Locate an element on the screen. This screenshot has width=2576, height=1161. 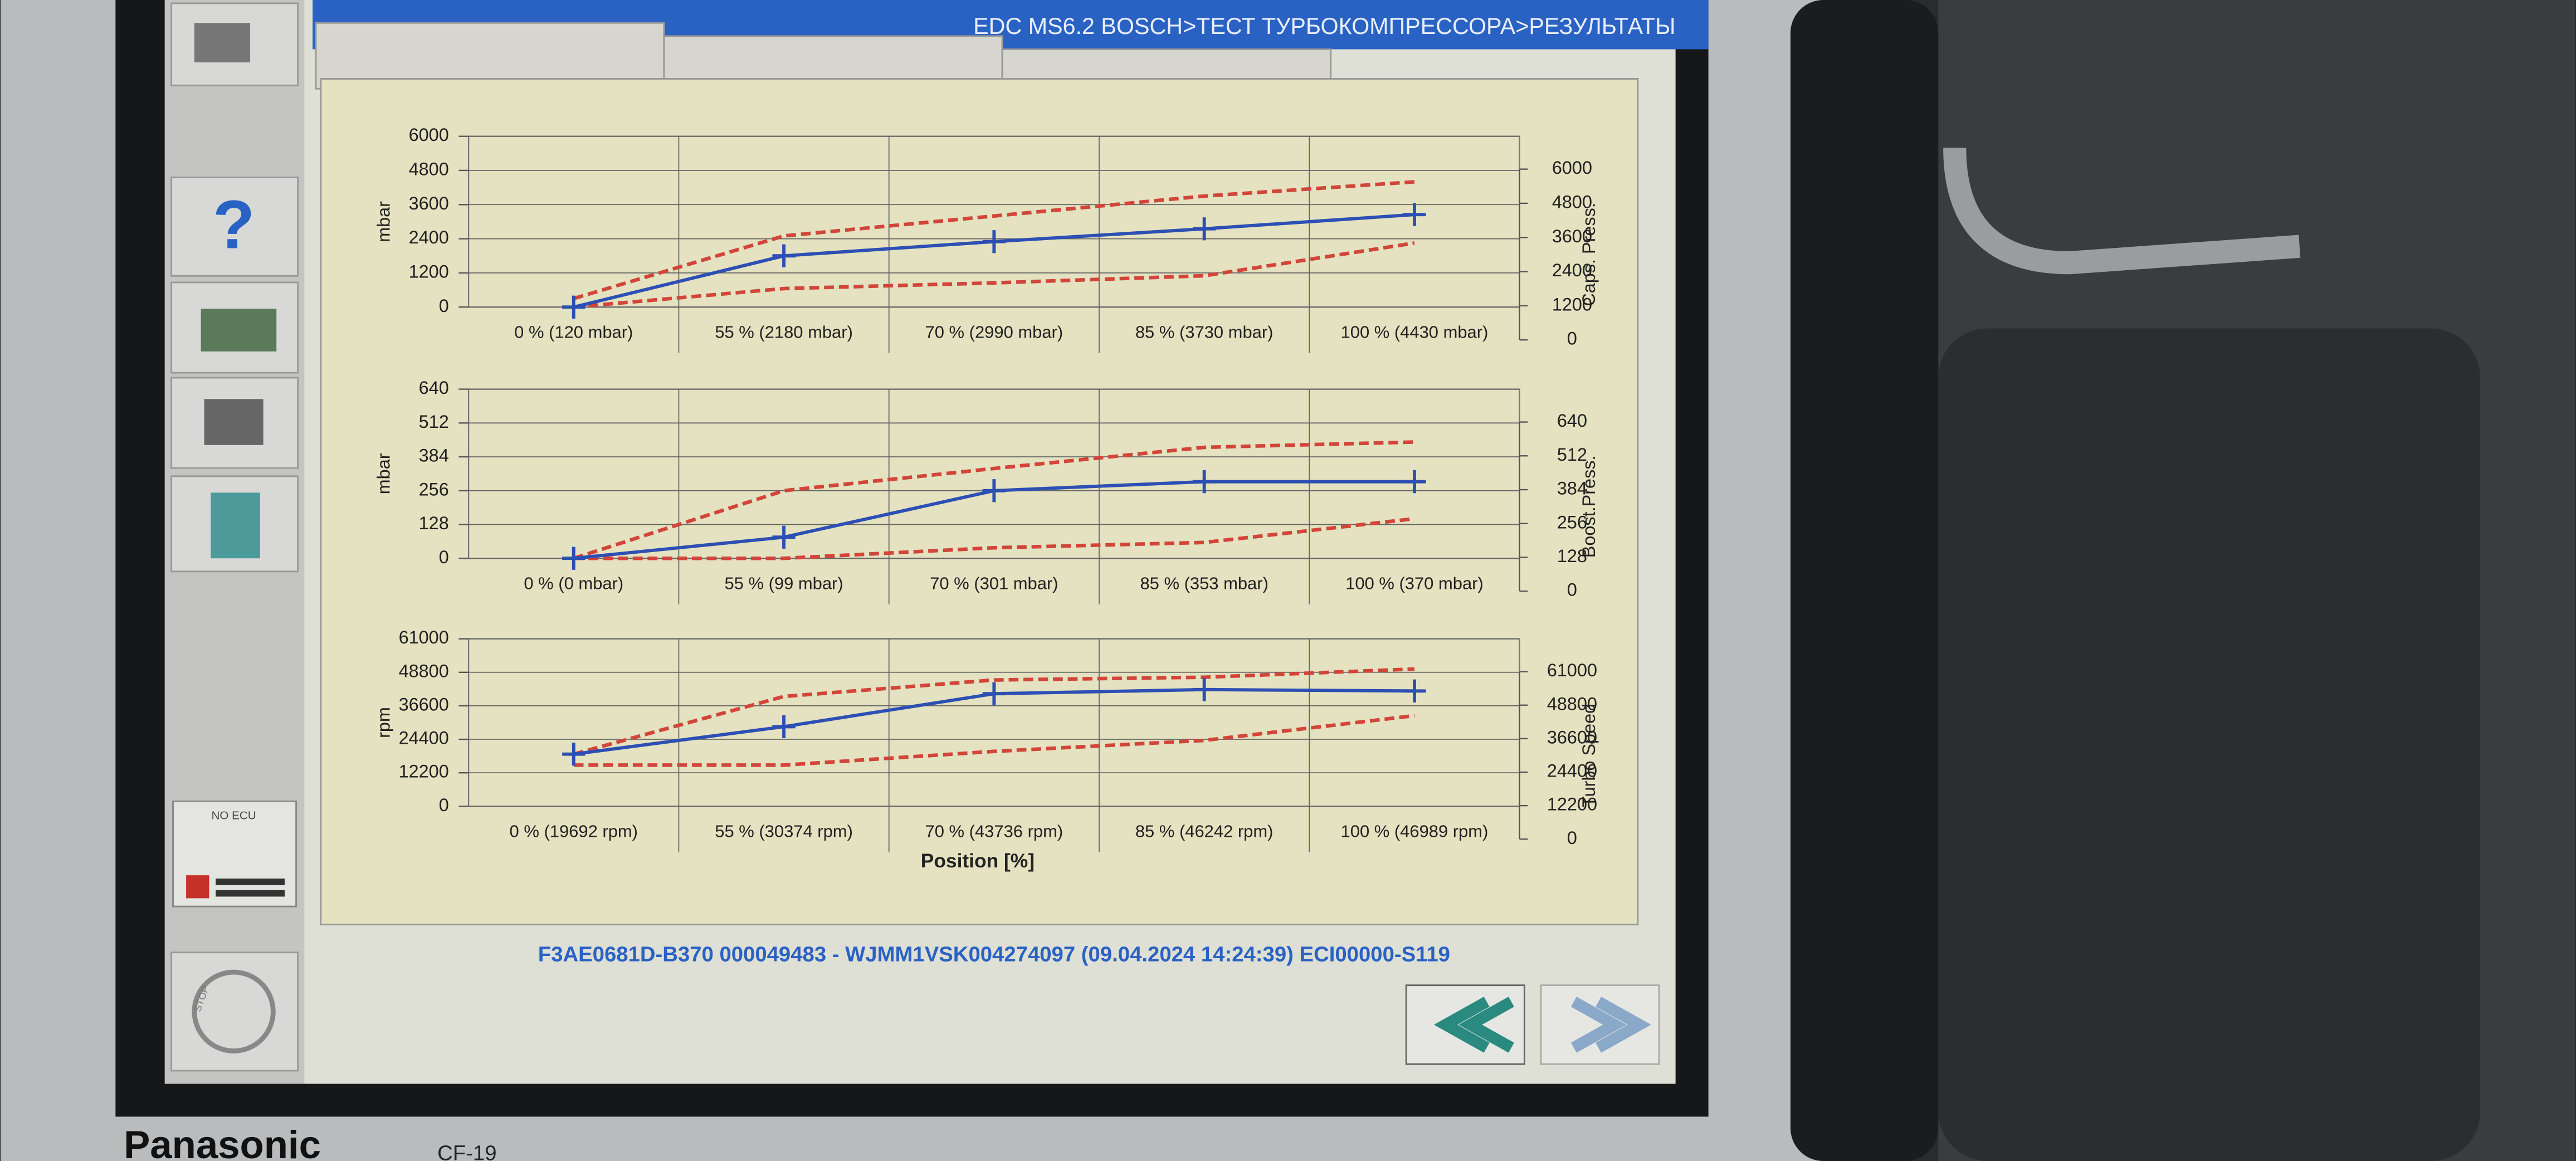
help-button is located at coordinates (234, 226).